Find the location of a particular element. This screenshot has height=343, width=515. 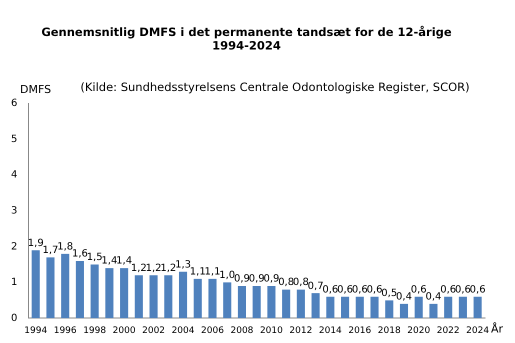

y-tick-label: 6 is located at coordinates (14, 104).